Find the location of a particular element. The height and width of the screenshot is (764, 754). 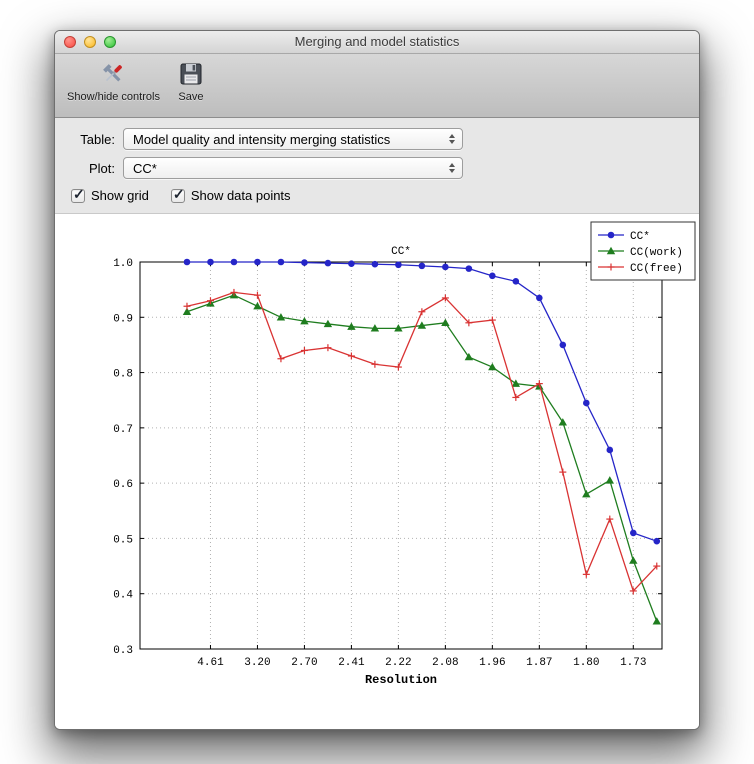

svg-text: 0.9 is located at coordinates (123, 319).